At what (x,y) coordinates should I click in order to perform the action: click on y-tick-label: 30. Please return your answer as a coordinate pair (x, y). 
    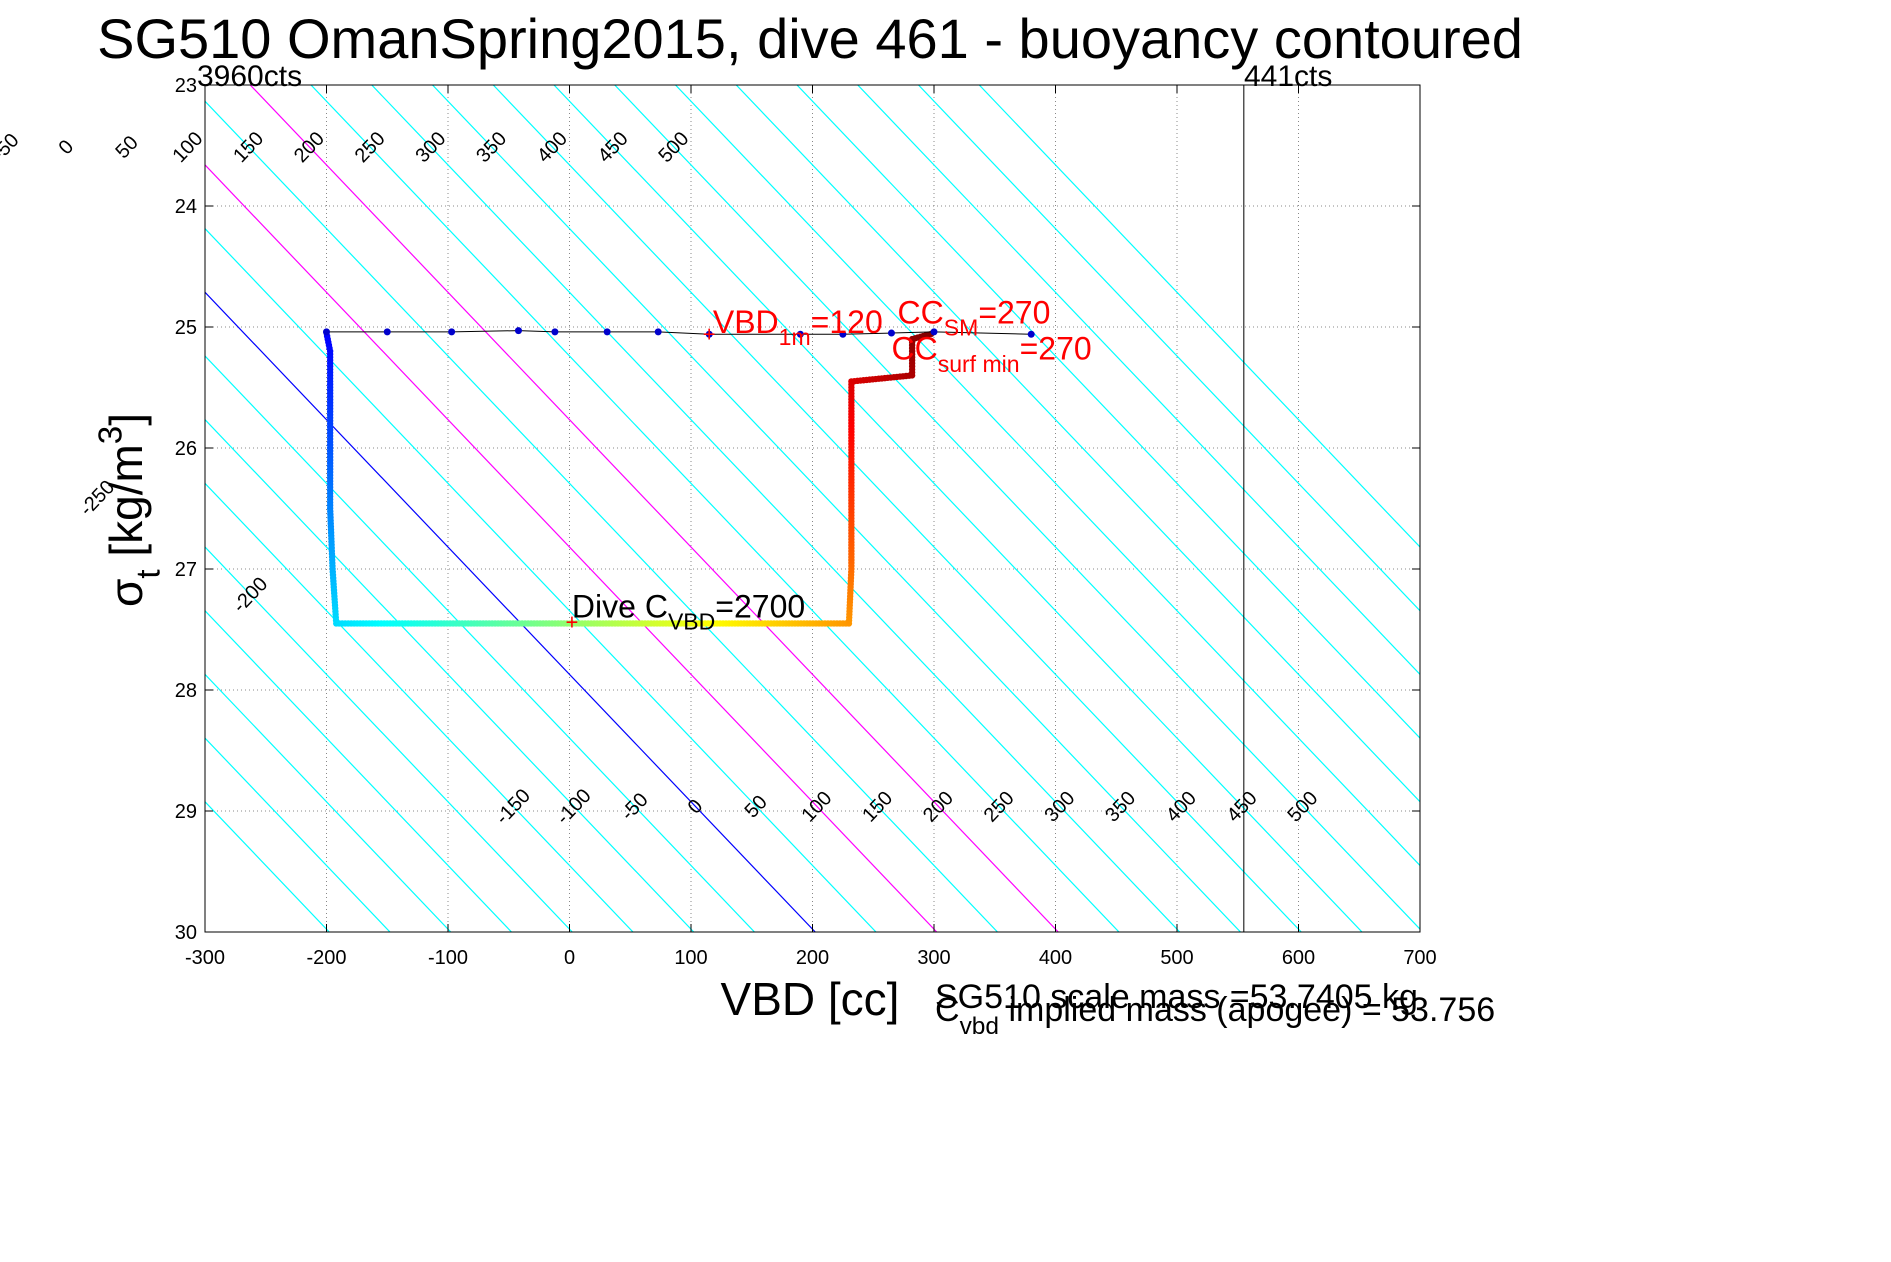
    Looking at the image, I should click on (186, 933).